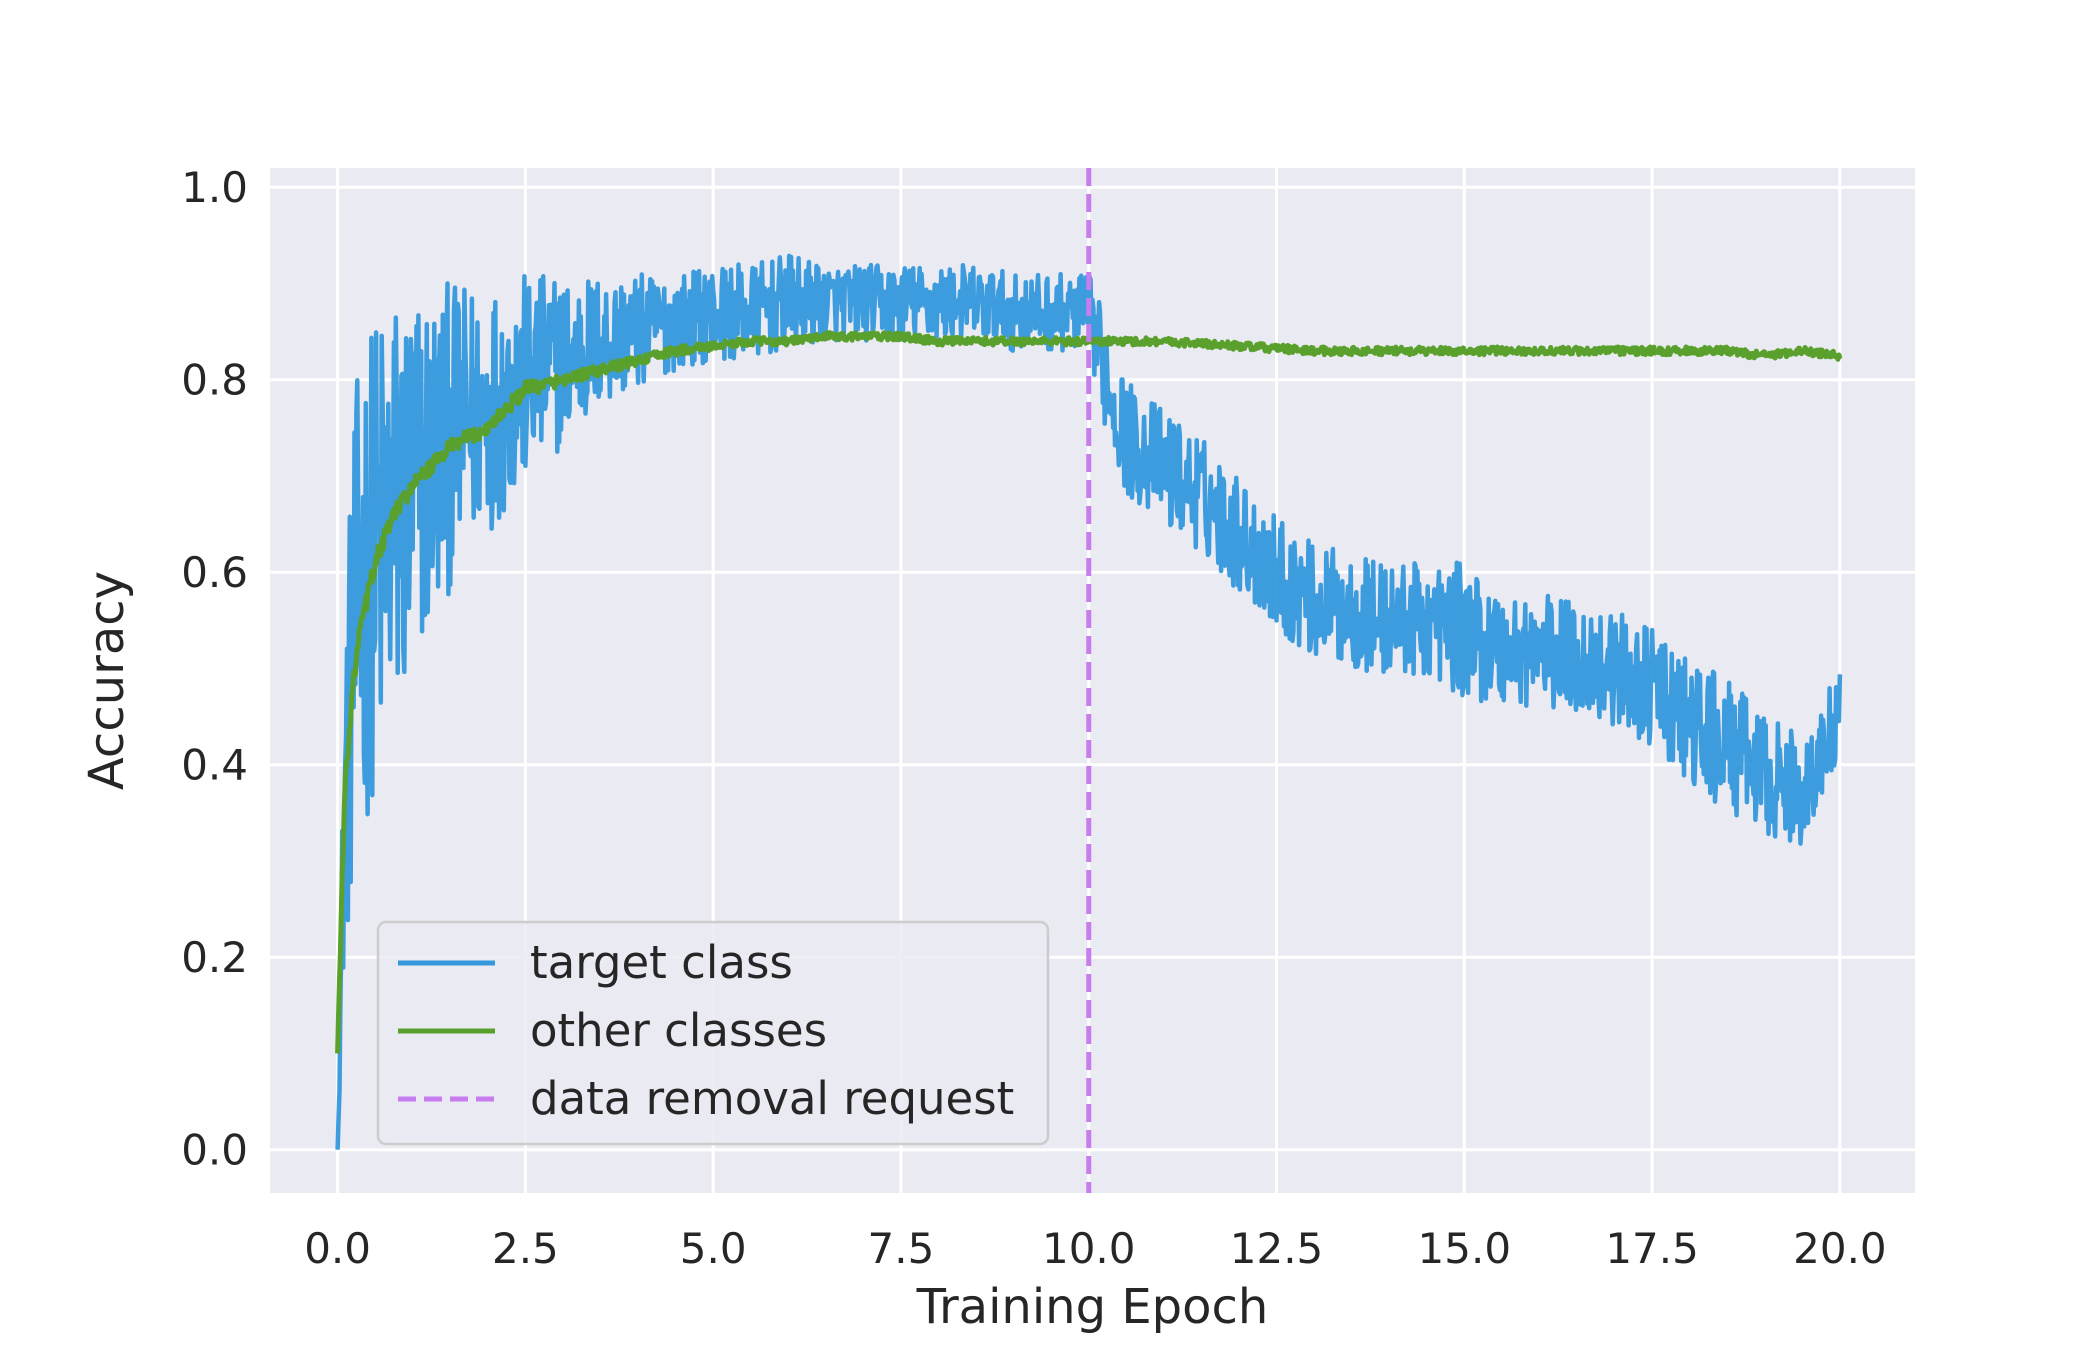 This screenshot has width=2100, height=1350. I want to click on legend-label-other-classes: other classes, so click(678, 1030).